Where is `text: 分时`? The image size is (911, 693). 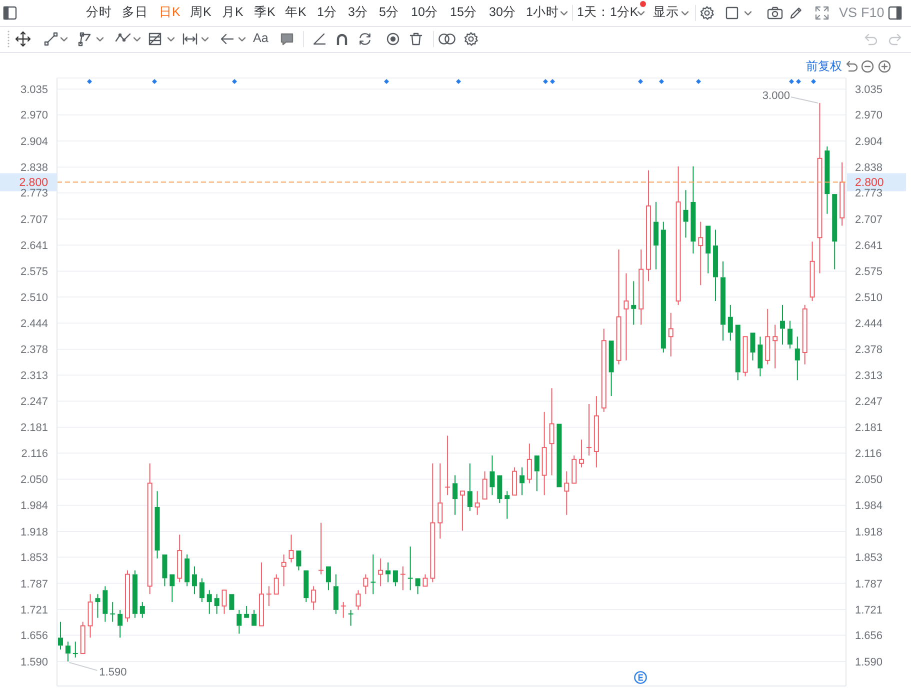 text: 分时 is located at coordinates (99, 13).